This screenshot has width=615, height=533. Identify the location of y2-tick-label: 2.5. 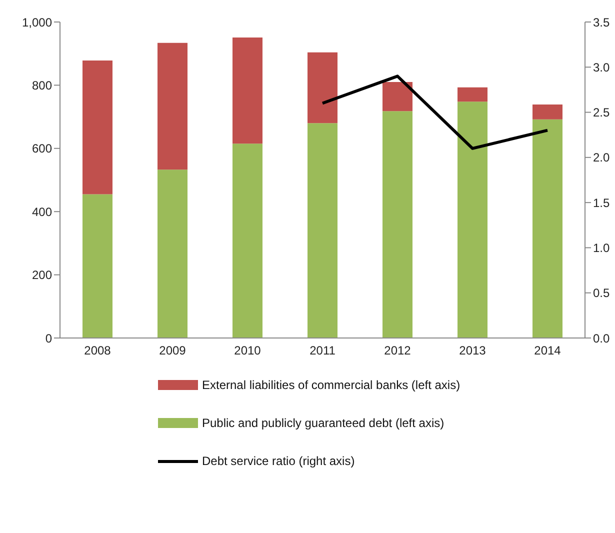
(601, 113).